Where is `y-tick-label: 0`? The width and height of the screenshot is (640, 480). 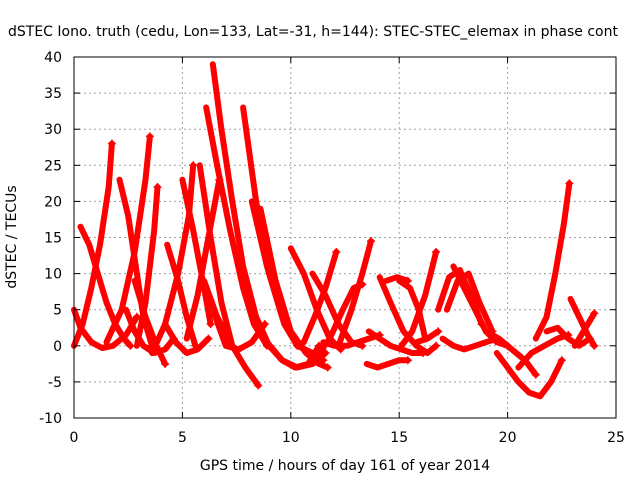 y-tick-label: 0 is located at coordinates (57, 347).